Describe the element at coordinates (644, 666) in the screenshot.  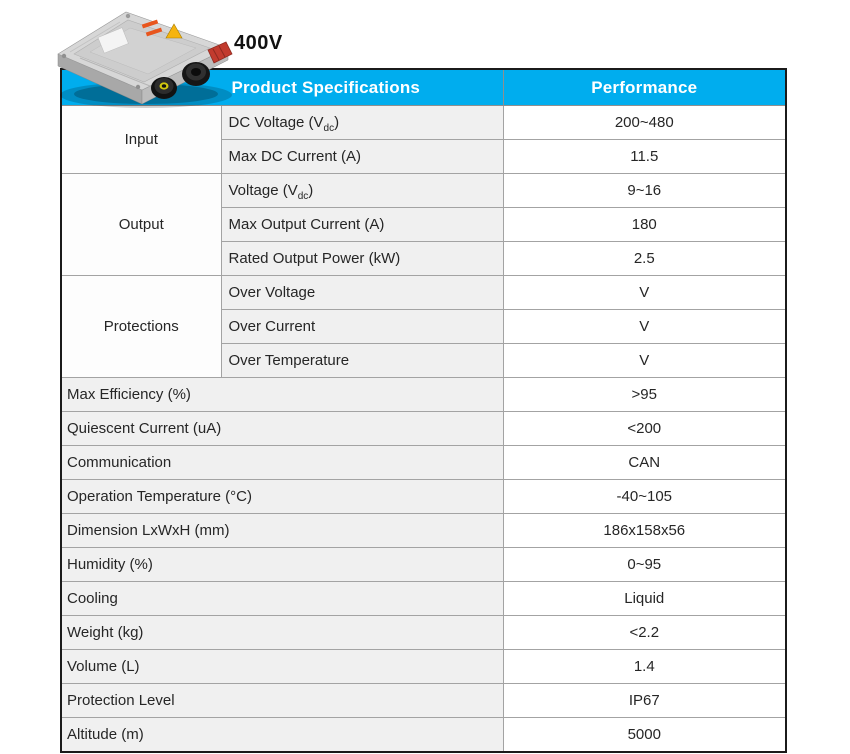
I see `spec-value-cell: 1.4` at that location.